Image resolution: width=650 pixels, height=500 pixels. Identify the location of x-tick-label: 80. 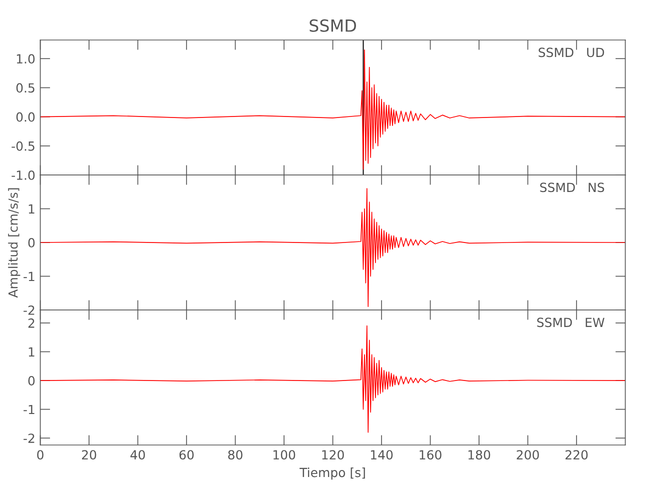
(235, 455).